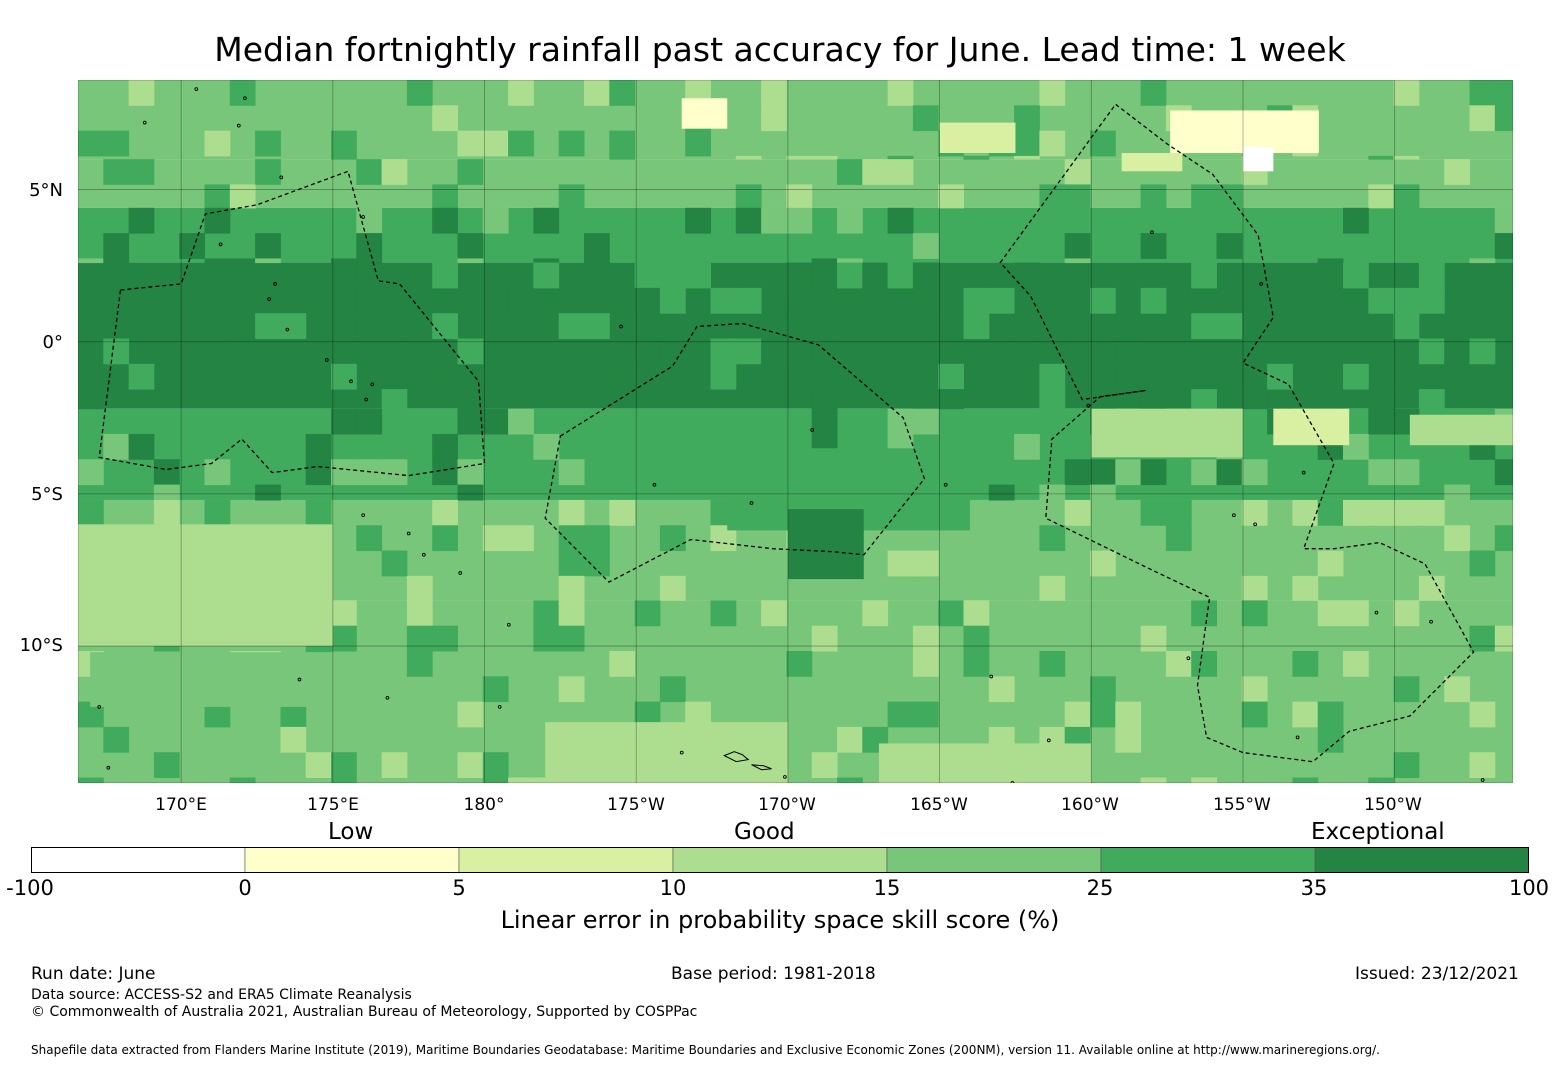  Describe the element at coordinates (181, 805) in the screenshot. I see `lon-tick-170e: 170°E` at that location.